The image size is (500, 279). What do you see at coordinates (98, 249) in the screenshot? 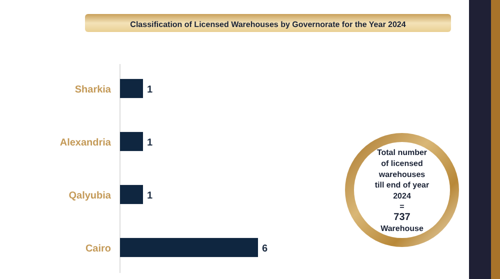
I see `y-tick-label: Cairo` at bounding box center [98, 249].